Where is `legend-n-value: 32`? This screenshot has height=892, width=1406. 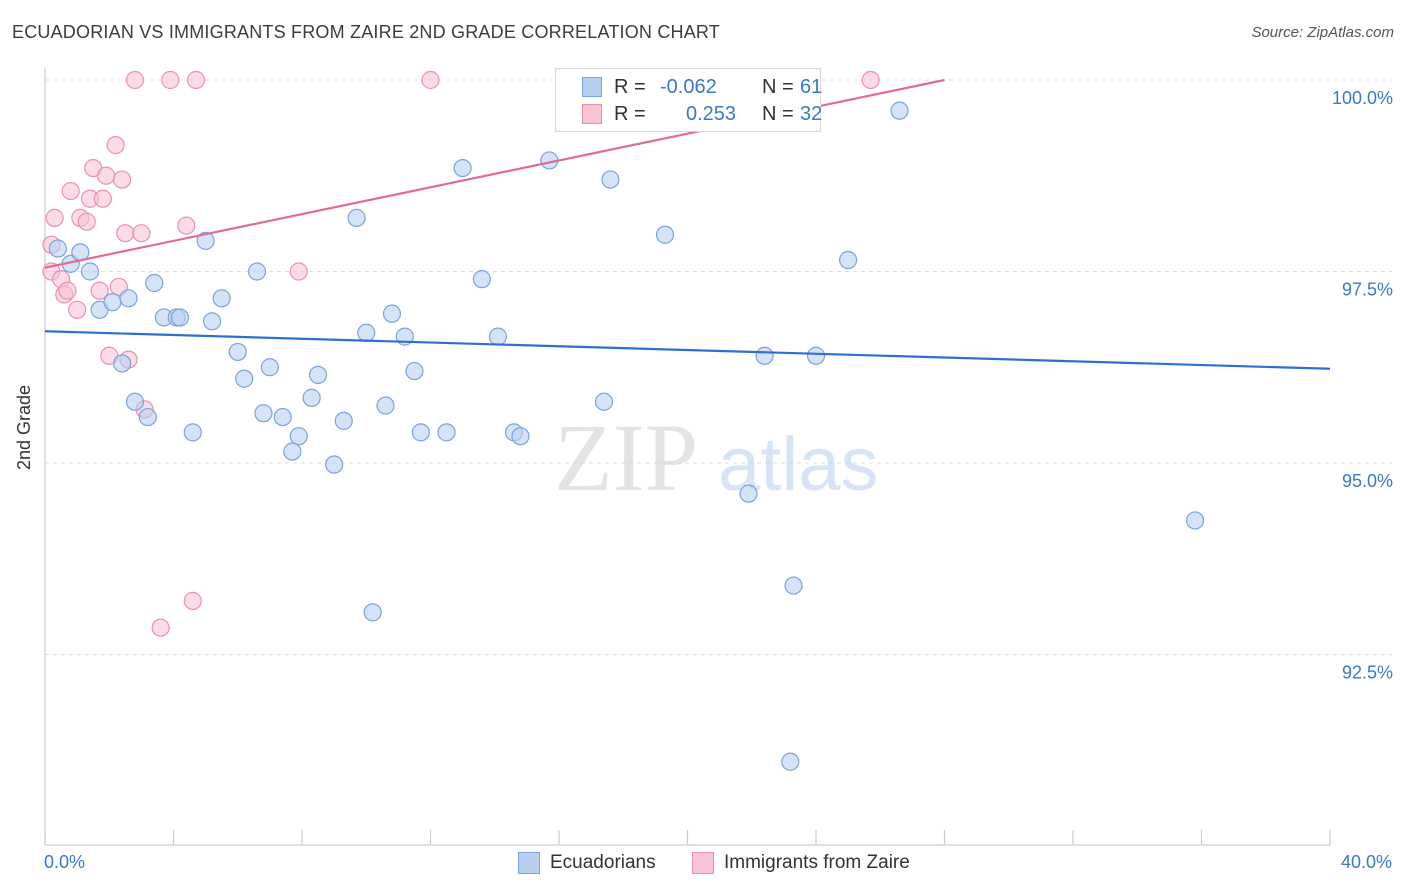 legend-n-value: 32 is located at coordinates (811, 113).